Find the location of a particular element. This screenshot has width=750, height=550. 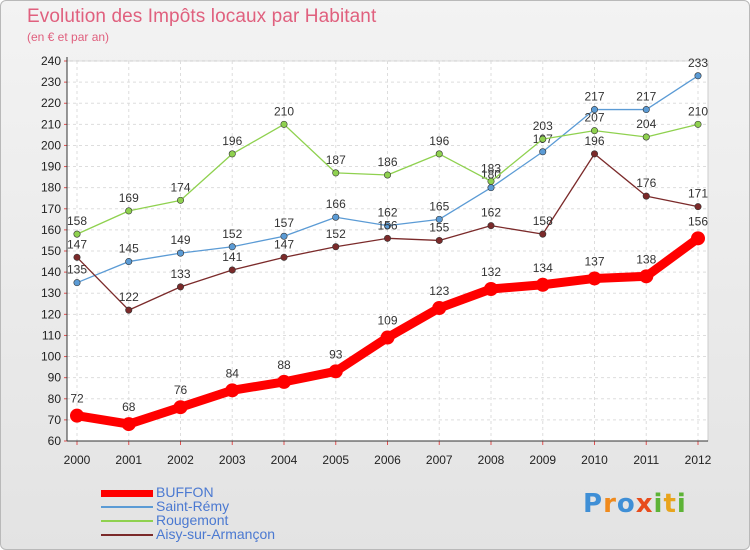

y-tick-label: 190 is located at coordinates (51, 167).